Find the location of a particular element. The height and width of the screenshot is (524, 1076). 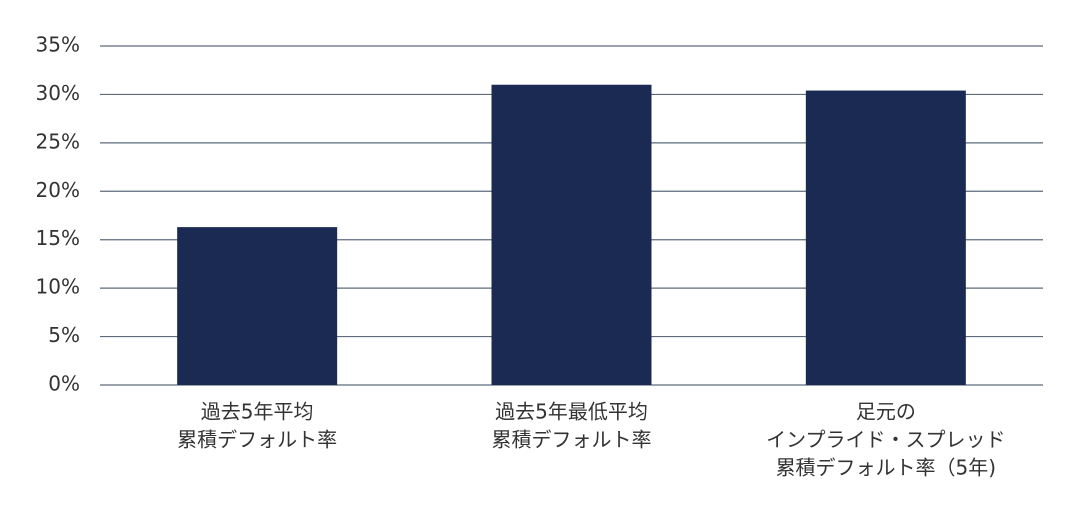

x-tick-label: 過去5年最低平均 is located at coordinates (571, 412).